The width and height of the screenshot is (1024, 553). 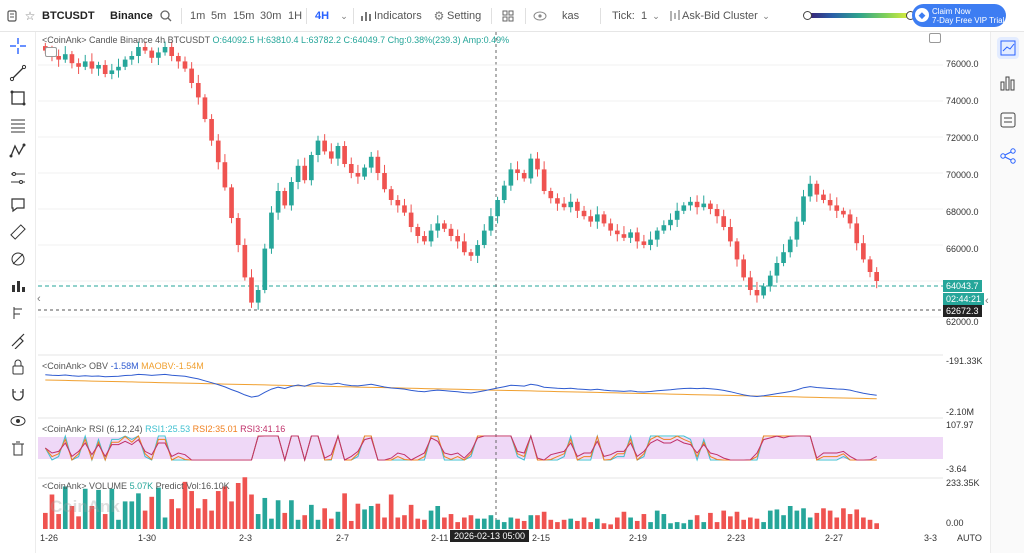 I want to click on cluster-icon, so click(x=675, y=16).